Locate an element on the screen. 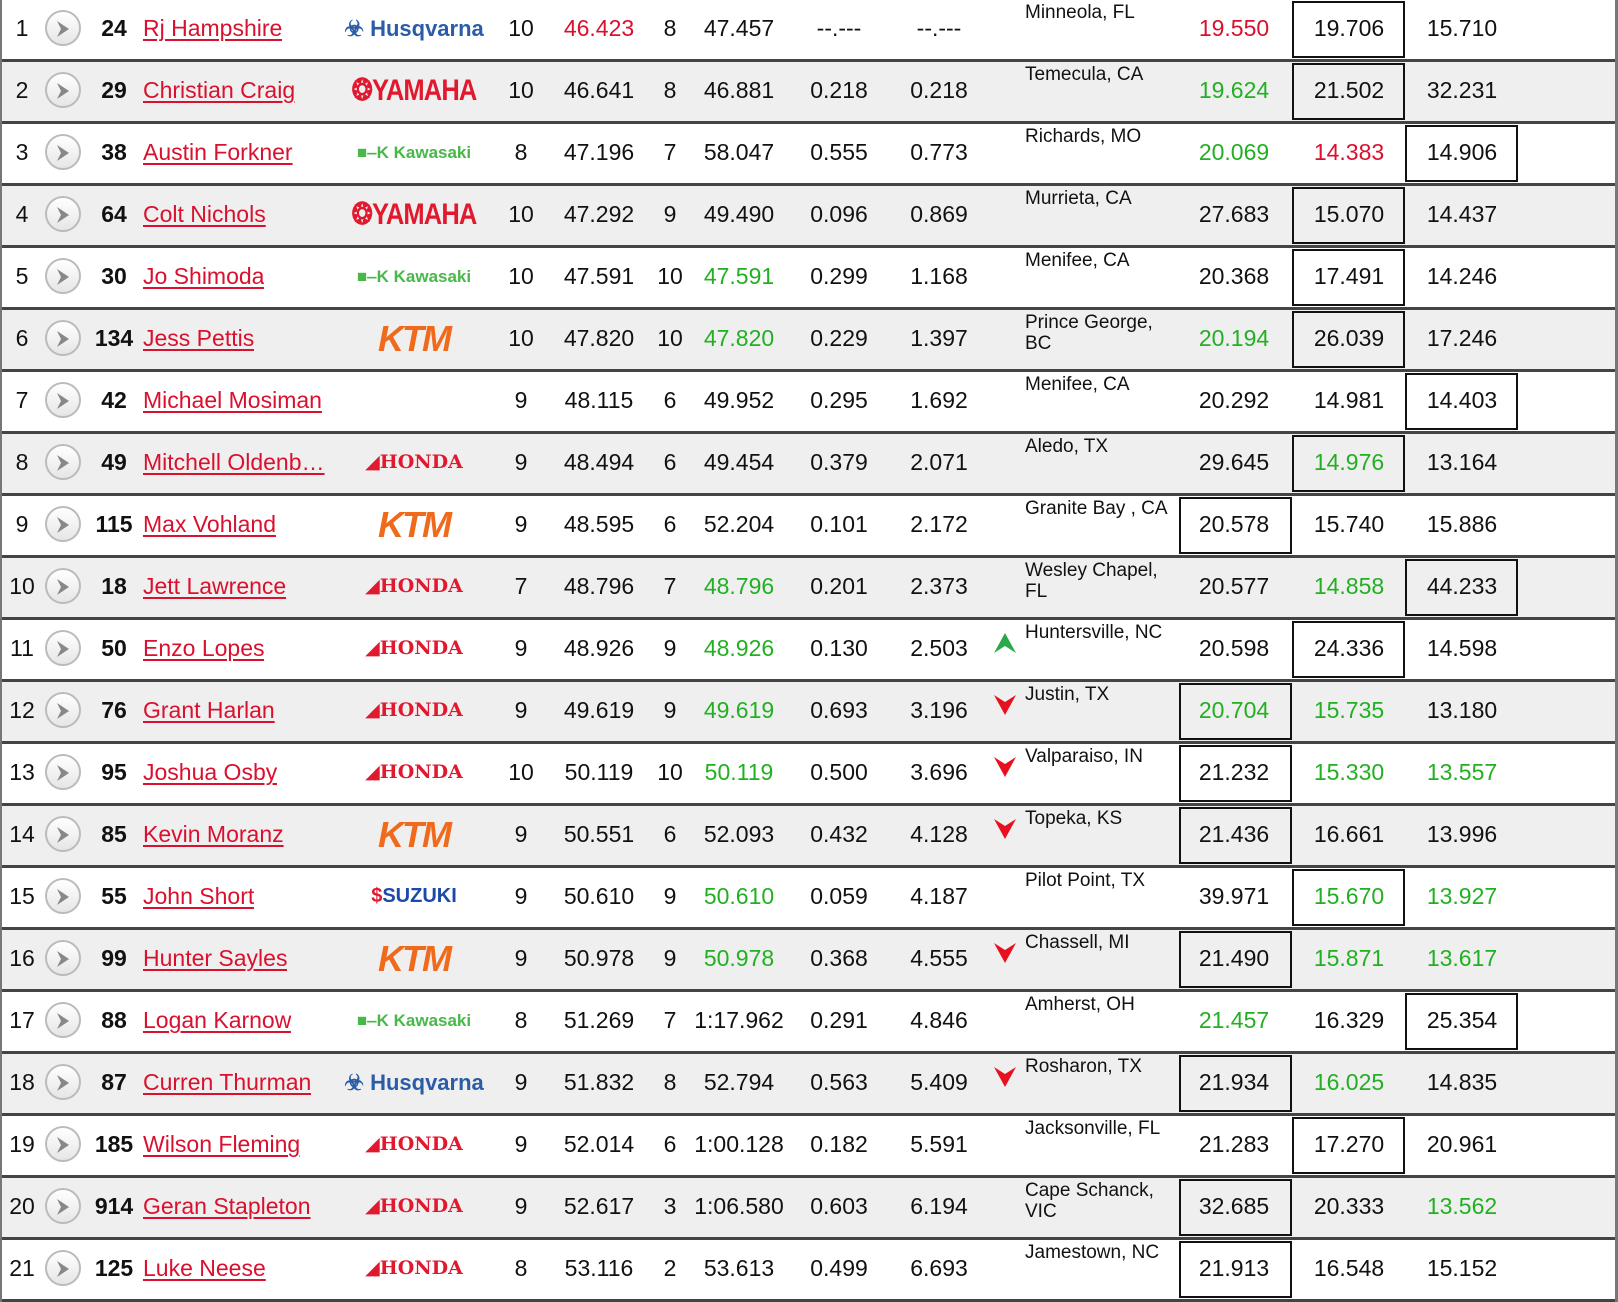 Image resolution: width=1618 pixels, height=1302 pixels. brand-logo-honda: ◢HONDA is located at coordinates (414, 1207).